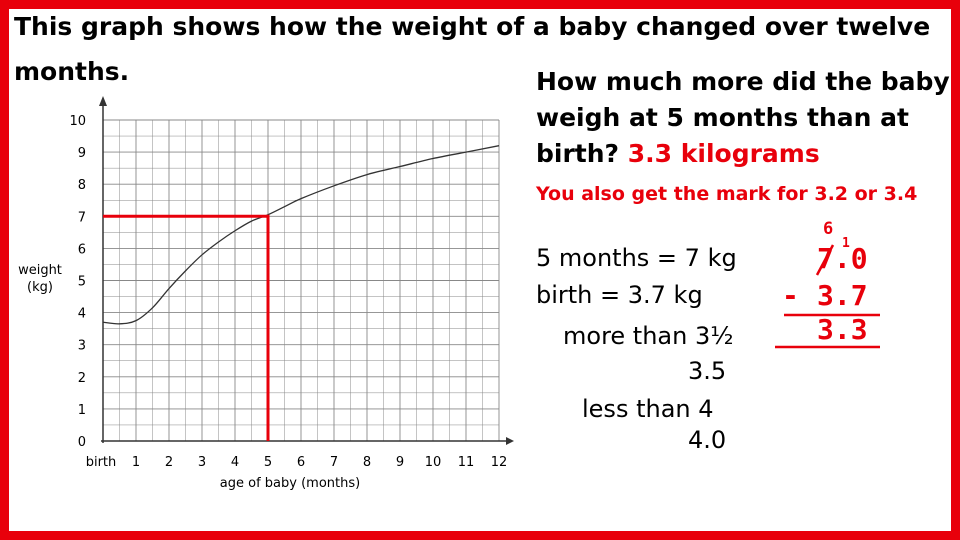 This screenshot has width=960, height=540. Describe the element at coordinates (82, 249) in the screenshot. I see `y-tick-label: 6` at that location.